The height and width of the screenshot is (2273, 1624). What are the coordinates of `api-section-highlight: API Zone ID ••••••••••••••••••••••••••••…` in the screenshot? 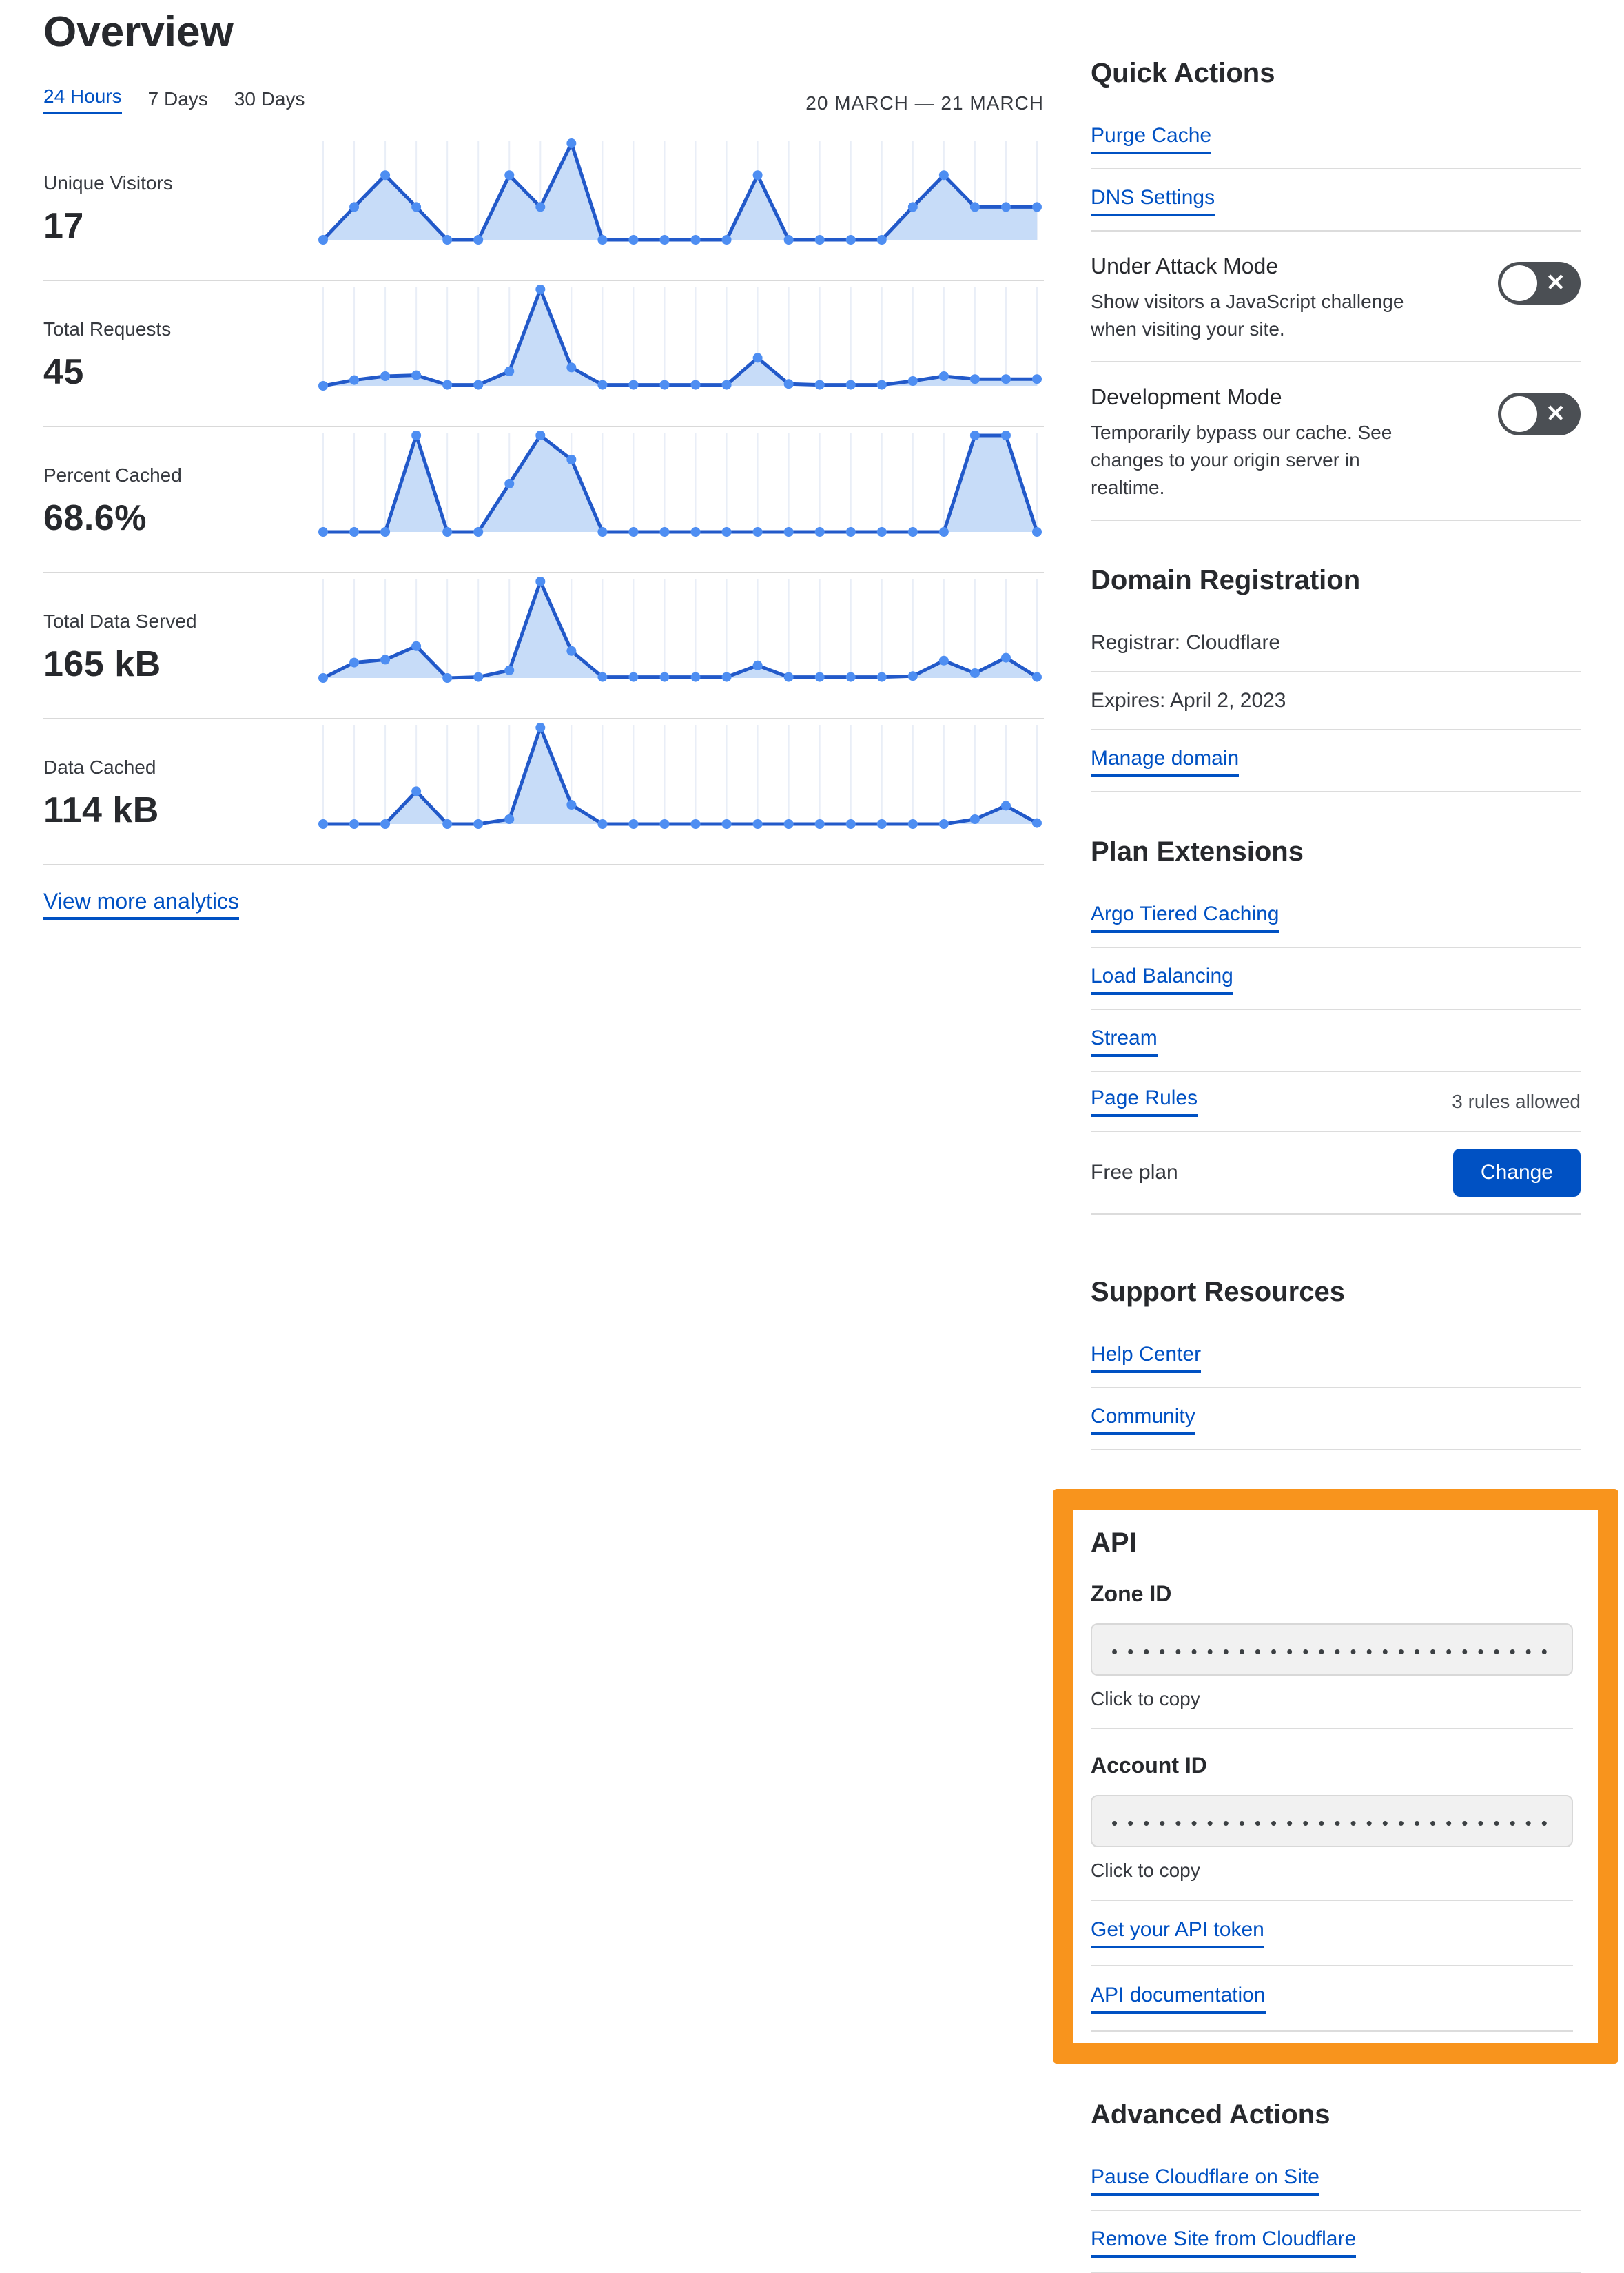 It's located at (1335, 1777).